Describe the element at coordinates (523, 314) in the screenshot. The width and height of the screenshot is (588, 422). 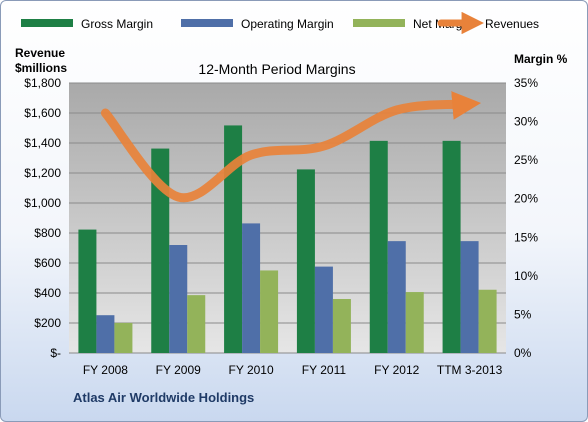
I see `right-tick-label: 5%` at that location.